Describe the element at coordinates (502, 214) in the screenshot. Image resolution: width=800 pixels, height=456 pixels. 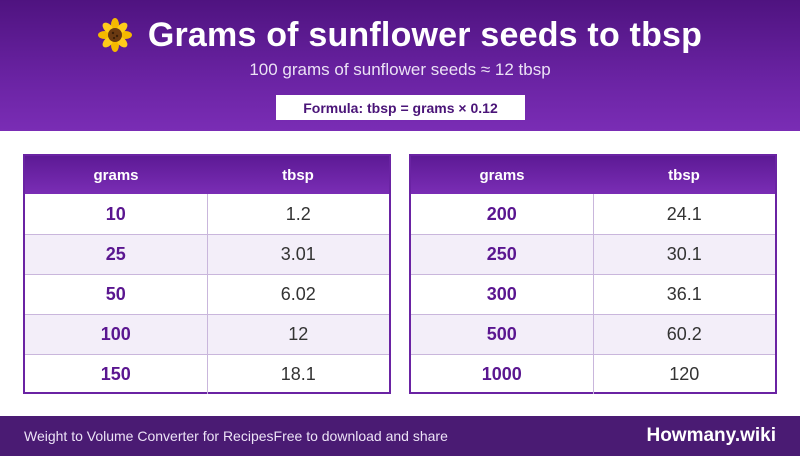
I see `grams-cell: 200` at that location.